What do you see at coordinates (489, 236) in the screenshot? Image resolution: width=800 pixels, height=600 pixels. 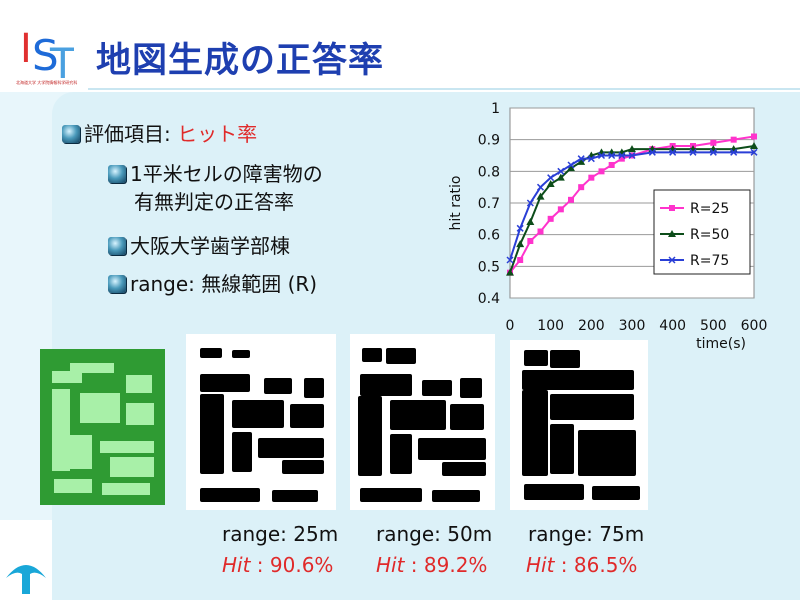 I see `y-tick-label: 0.6` at bounding box center [489, 236].